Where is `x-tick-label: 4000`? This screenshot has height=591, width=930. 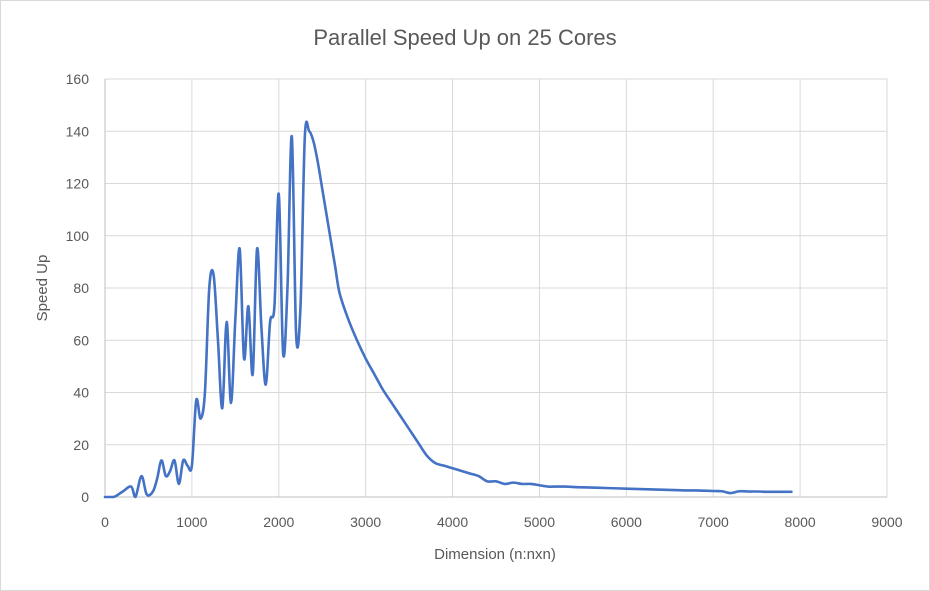 x-tick-label: 4000 is located at coordinates (452, 522).